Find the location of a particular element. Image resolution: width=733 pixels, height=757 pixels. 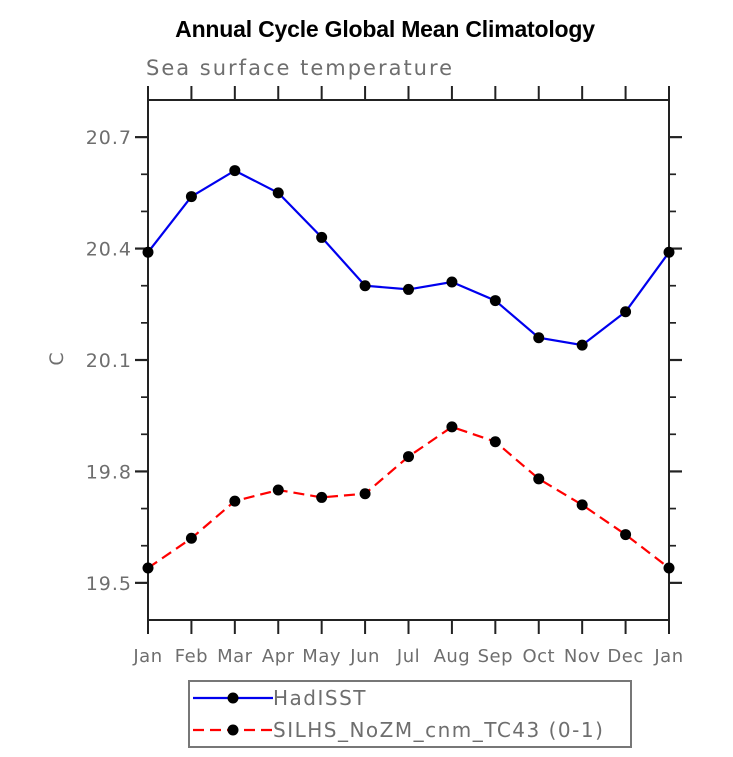

x-tick-label: Jul is located at coordinates (408, 656).